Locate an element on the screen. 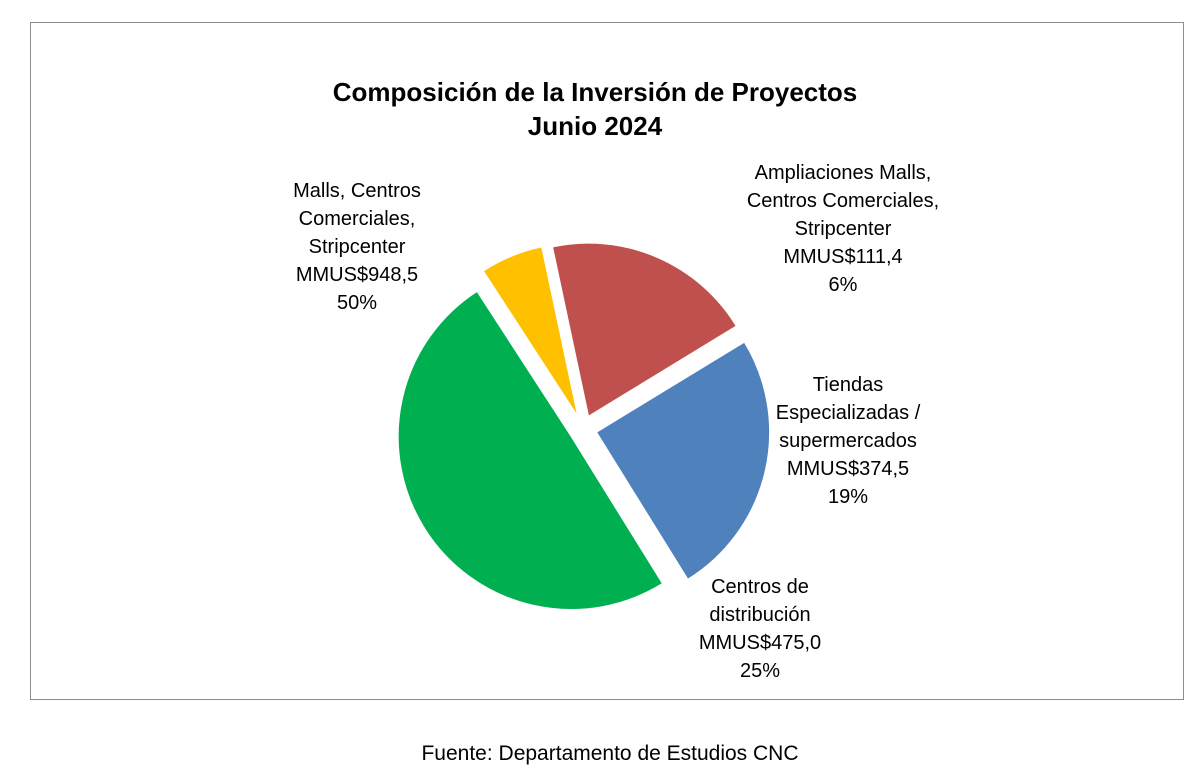 The image size is (1200, 784). slice-name-line: supermercados is located at coordinates (848, 441).